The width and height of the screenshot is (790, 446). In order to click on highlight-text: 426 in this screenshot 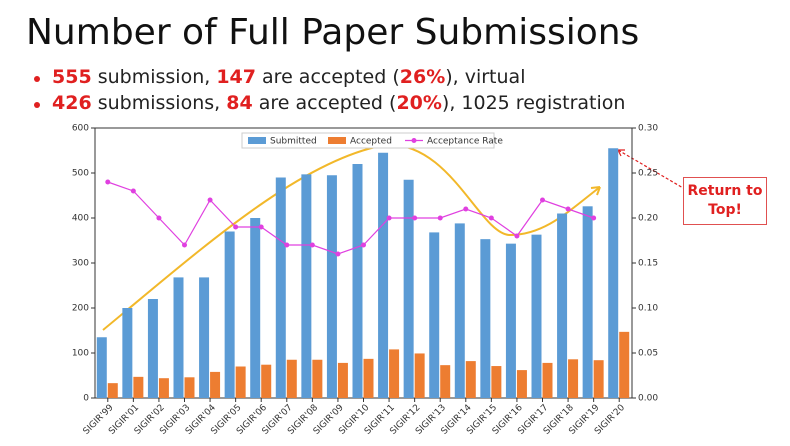, I will do `click(72, 103)`.